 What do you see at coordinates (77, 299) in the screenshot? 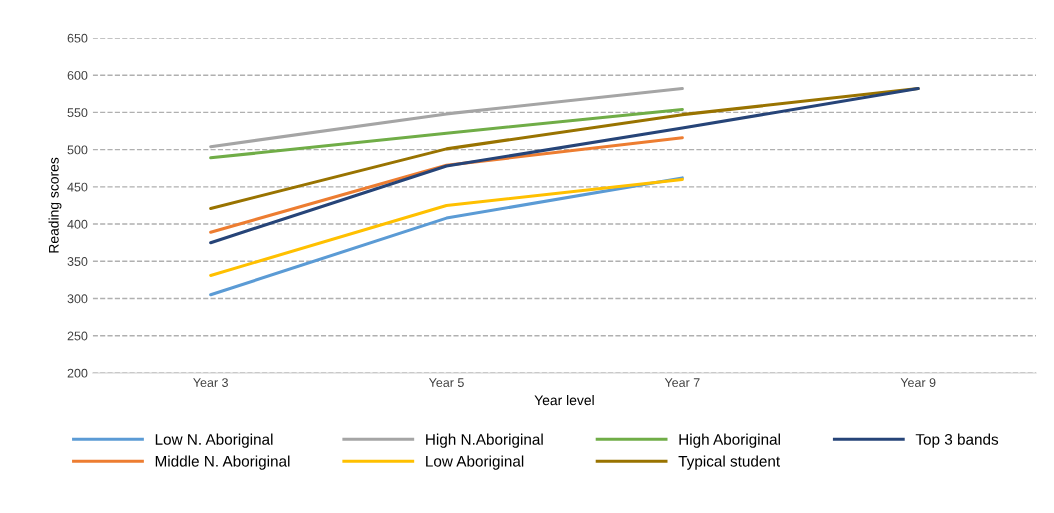
I see `y-tick-label: 300` at bounding box center [77, 299].